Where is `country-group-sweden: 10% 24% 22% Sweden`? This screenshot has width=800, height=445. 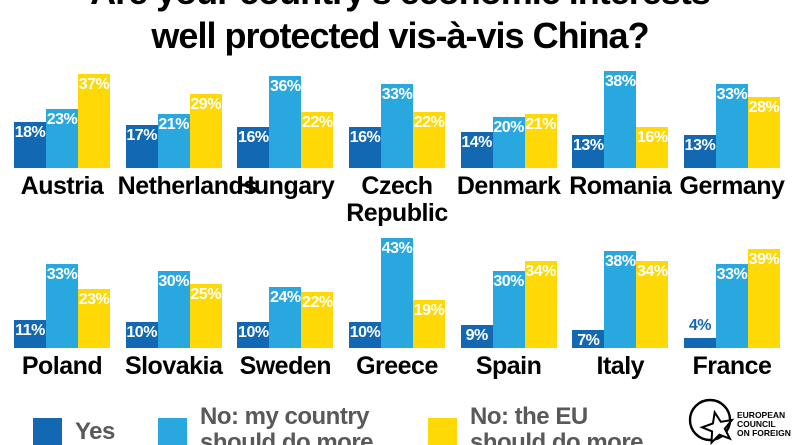
country-group-sweden: 10% 24% 22% Sweden is located at coordinates (285, 308).